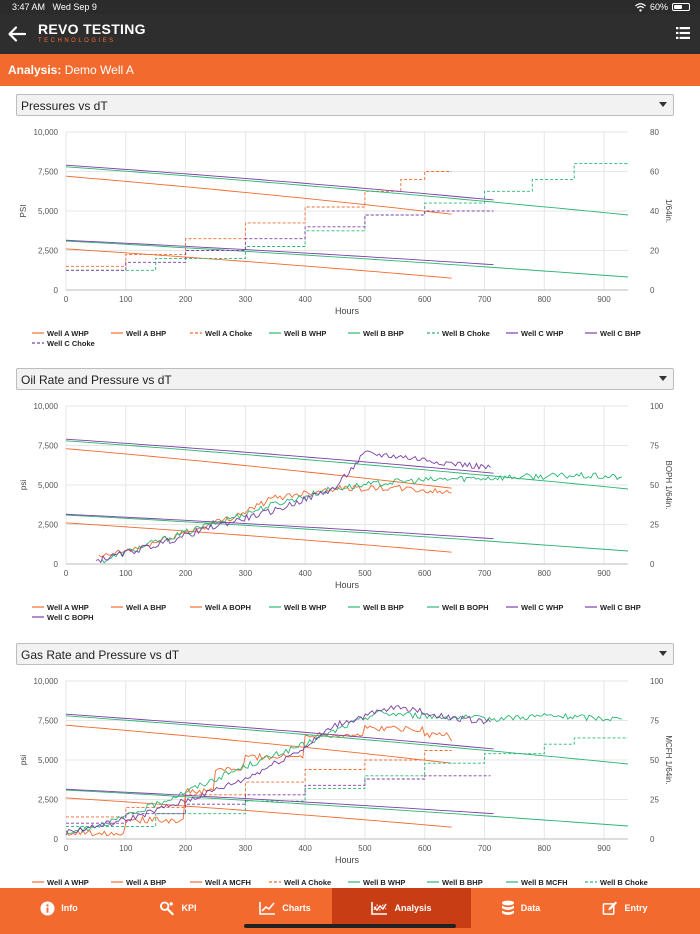  I want to click on status-time: 3:47 AM, so click(29, 7).